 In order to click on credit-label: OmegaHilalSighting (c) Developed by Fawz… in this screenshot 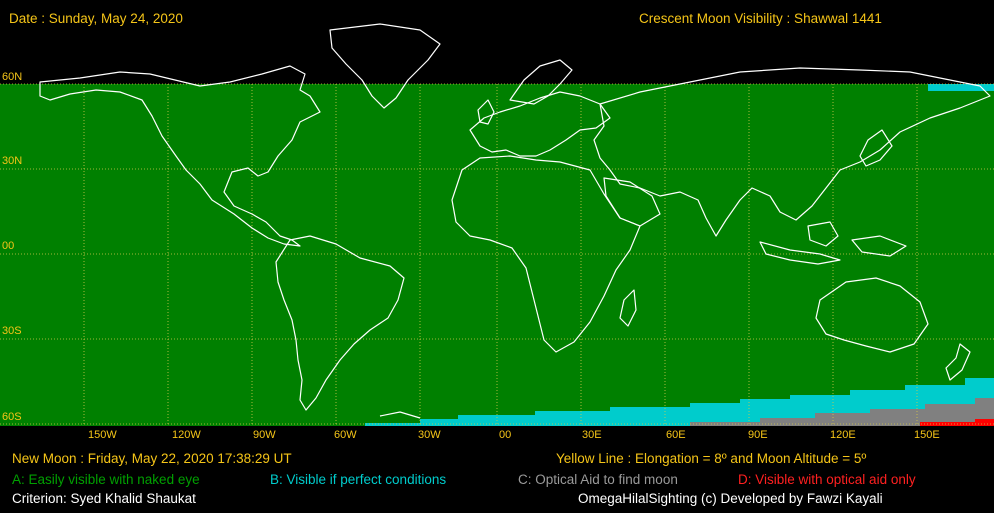, I will do `click(730, 498)`.